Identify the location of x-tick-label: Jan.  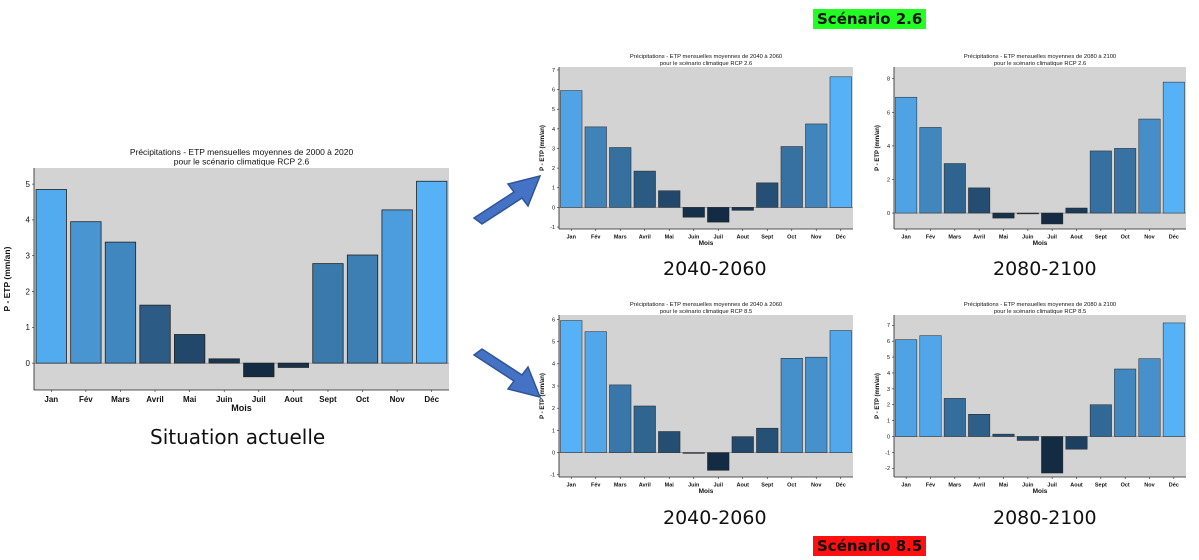
(906, 238).